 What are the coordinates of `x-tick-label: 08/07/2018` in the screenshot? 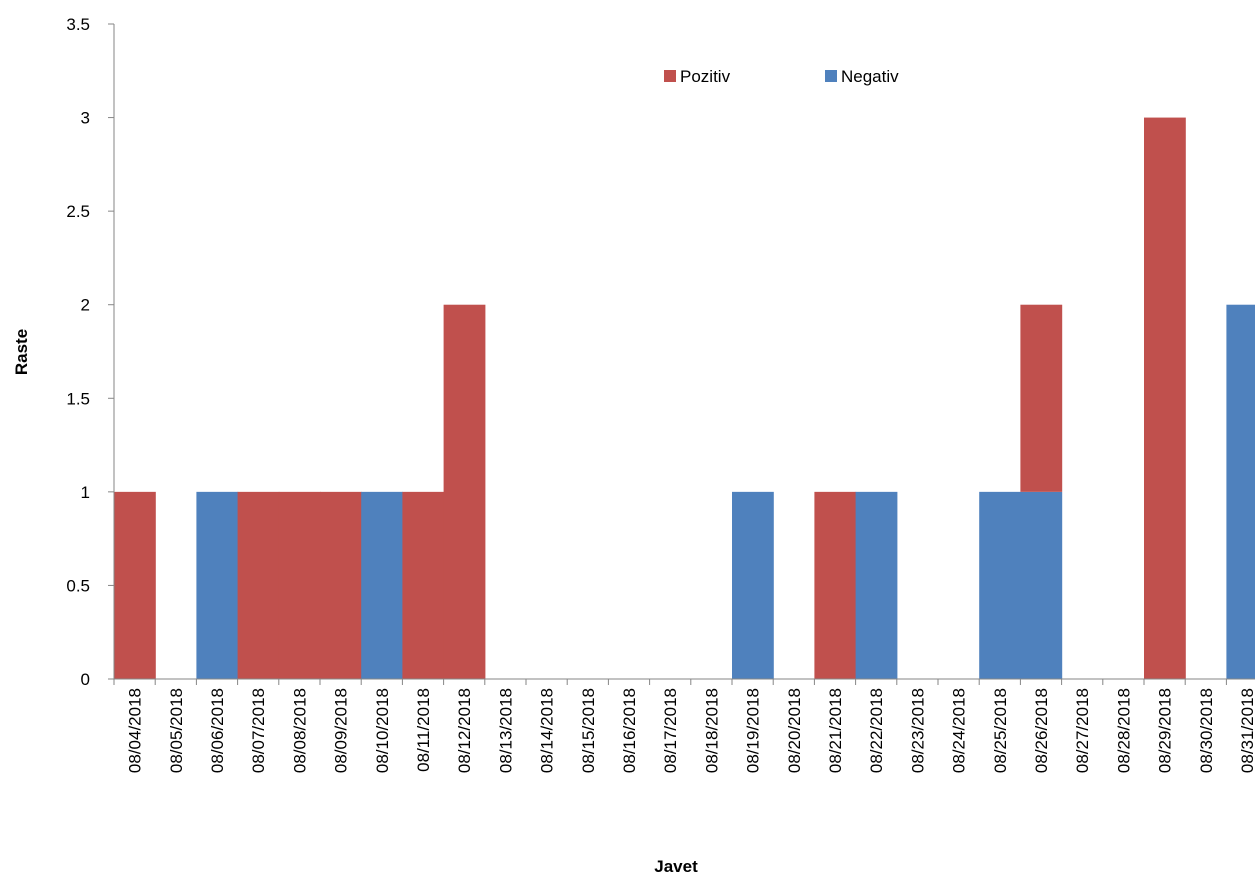 It's located at (258, 730).